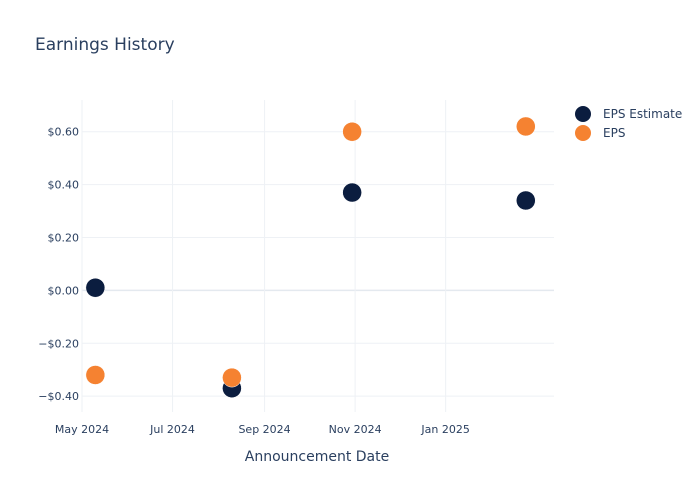 Image resolution: width=700 pixels, height=500 pixels. Describe the element at coordinates (58, 396) in the screenshot. I see `y-tick-label: −$0.40` at that location.